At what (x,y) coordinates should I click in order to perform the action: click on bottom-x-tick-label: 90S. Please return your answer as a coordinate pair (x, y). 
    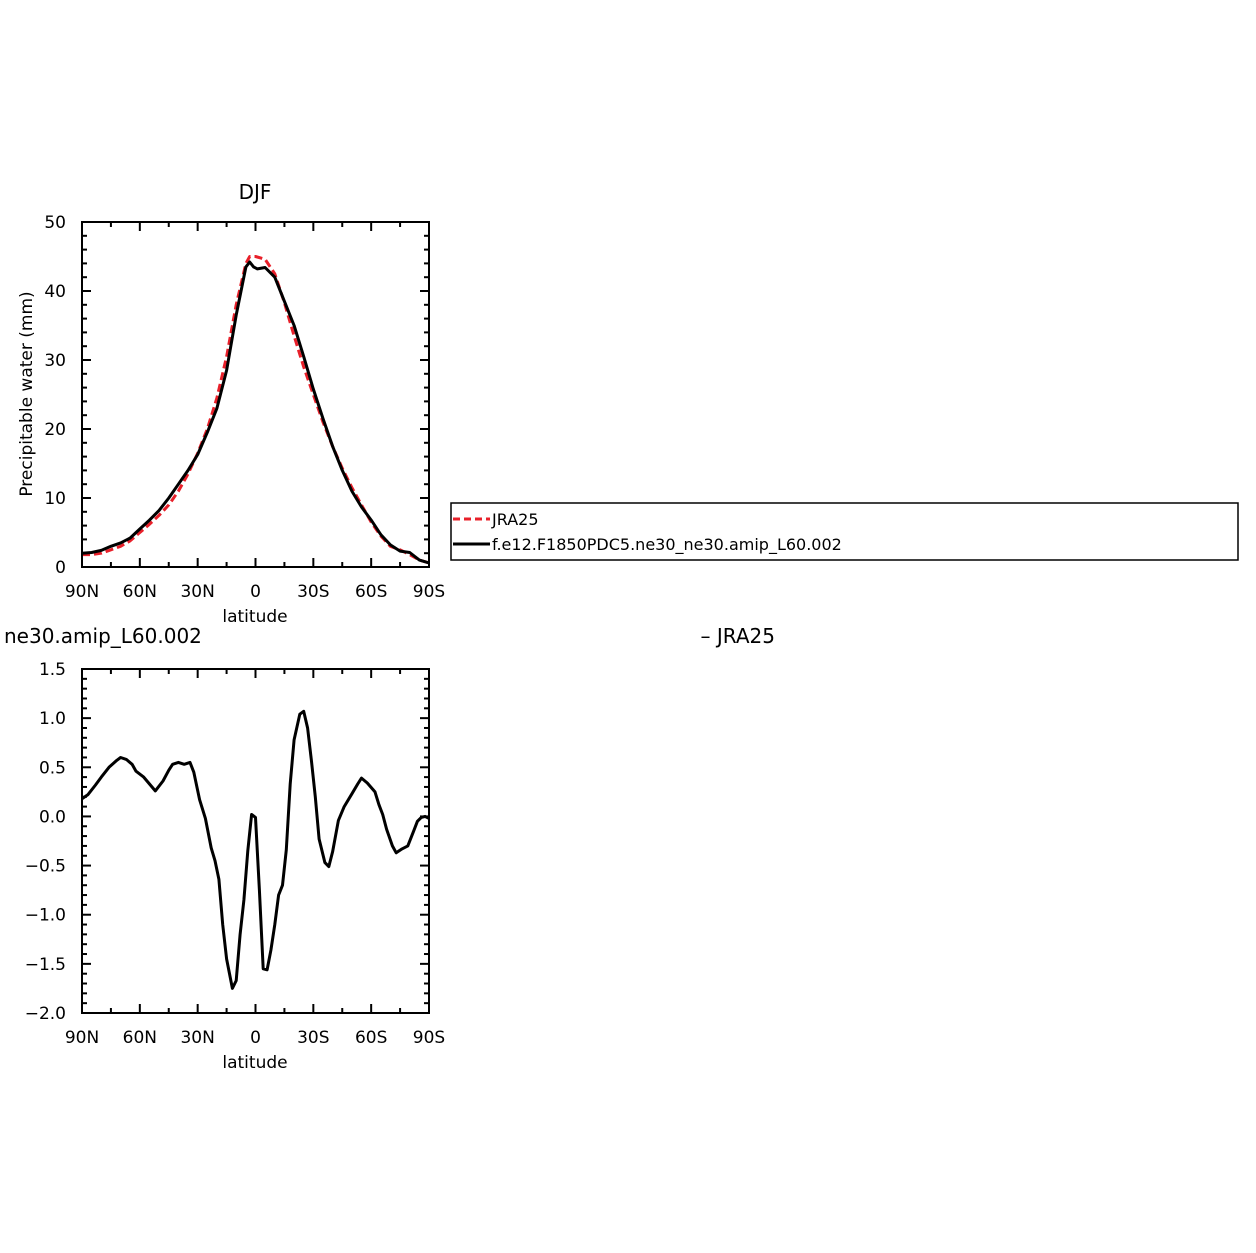
    Looking at the image, I should click on (429, 1038).